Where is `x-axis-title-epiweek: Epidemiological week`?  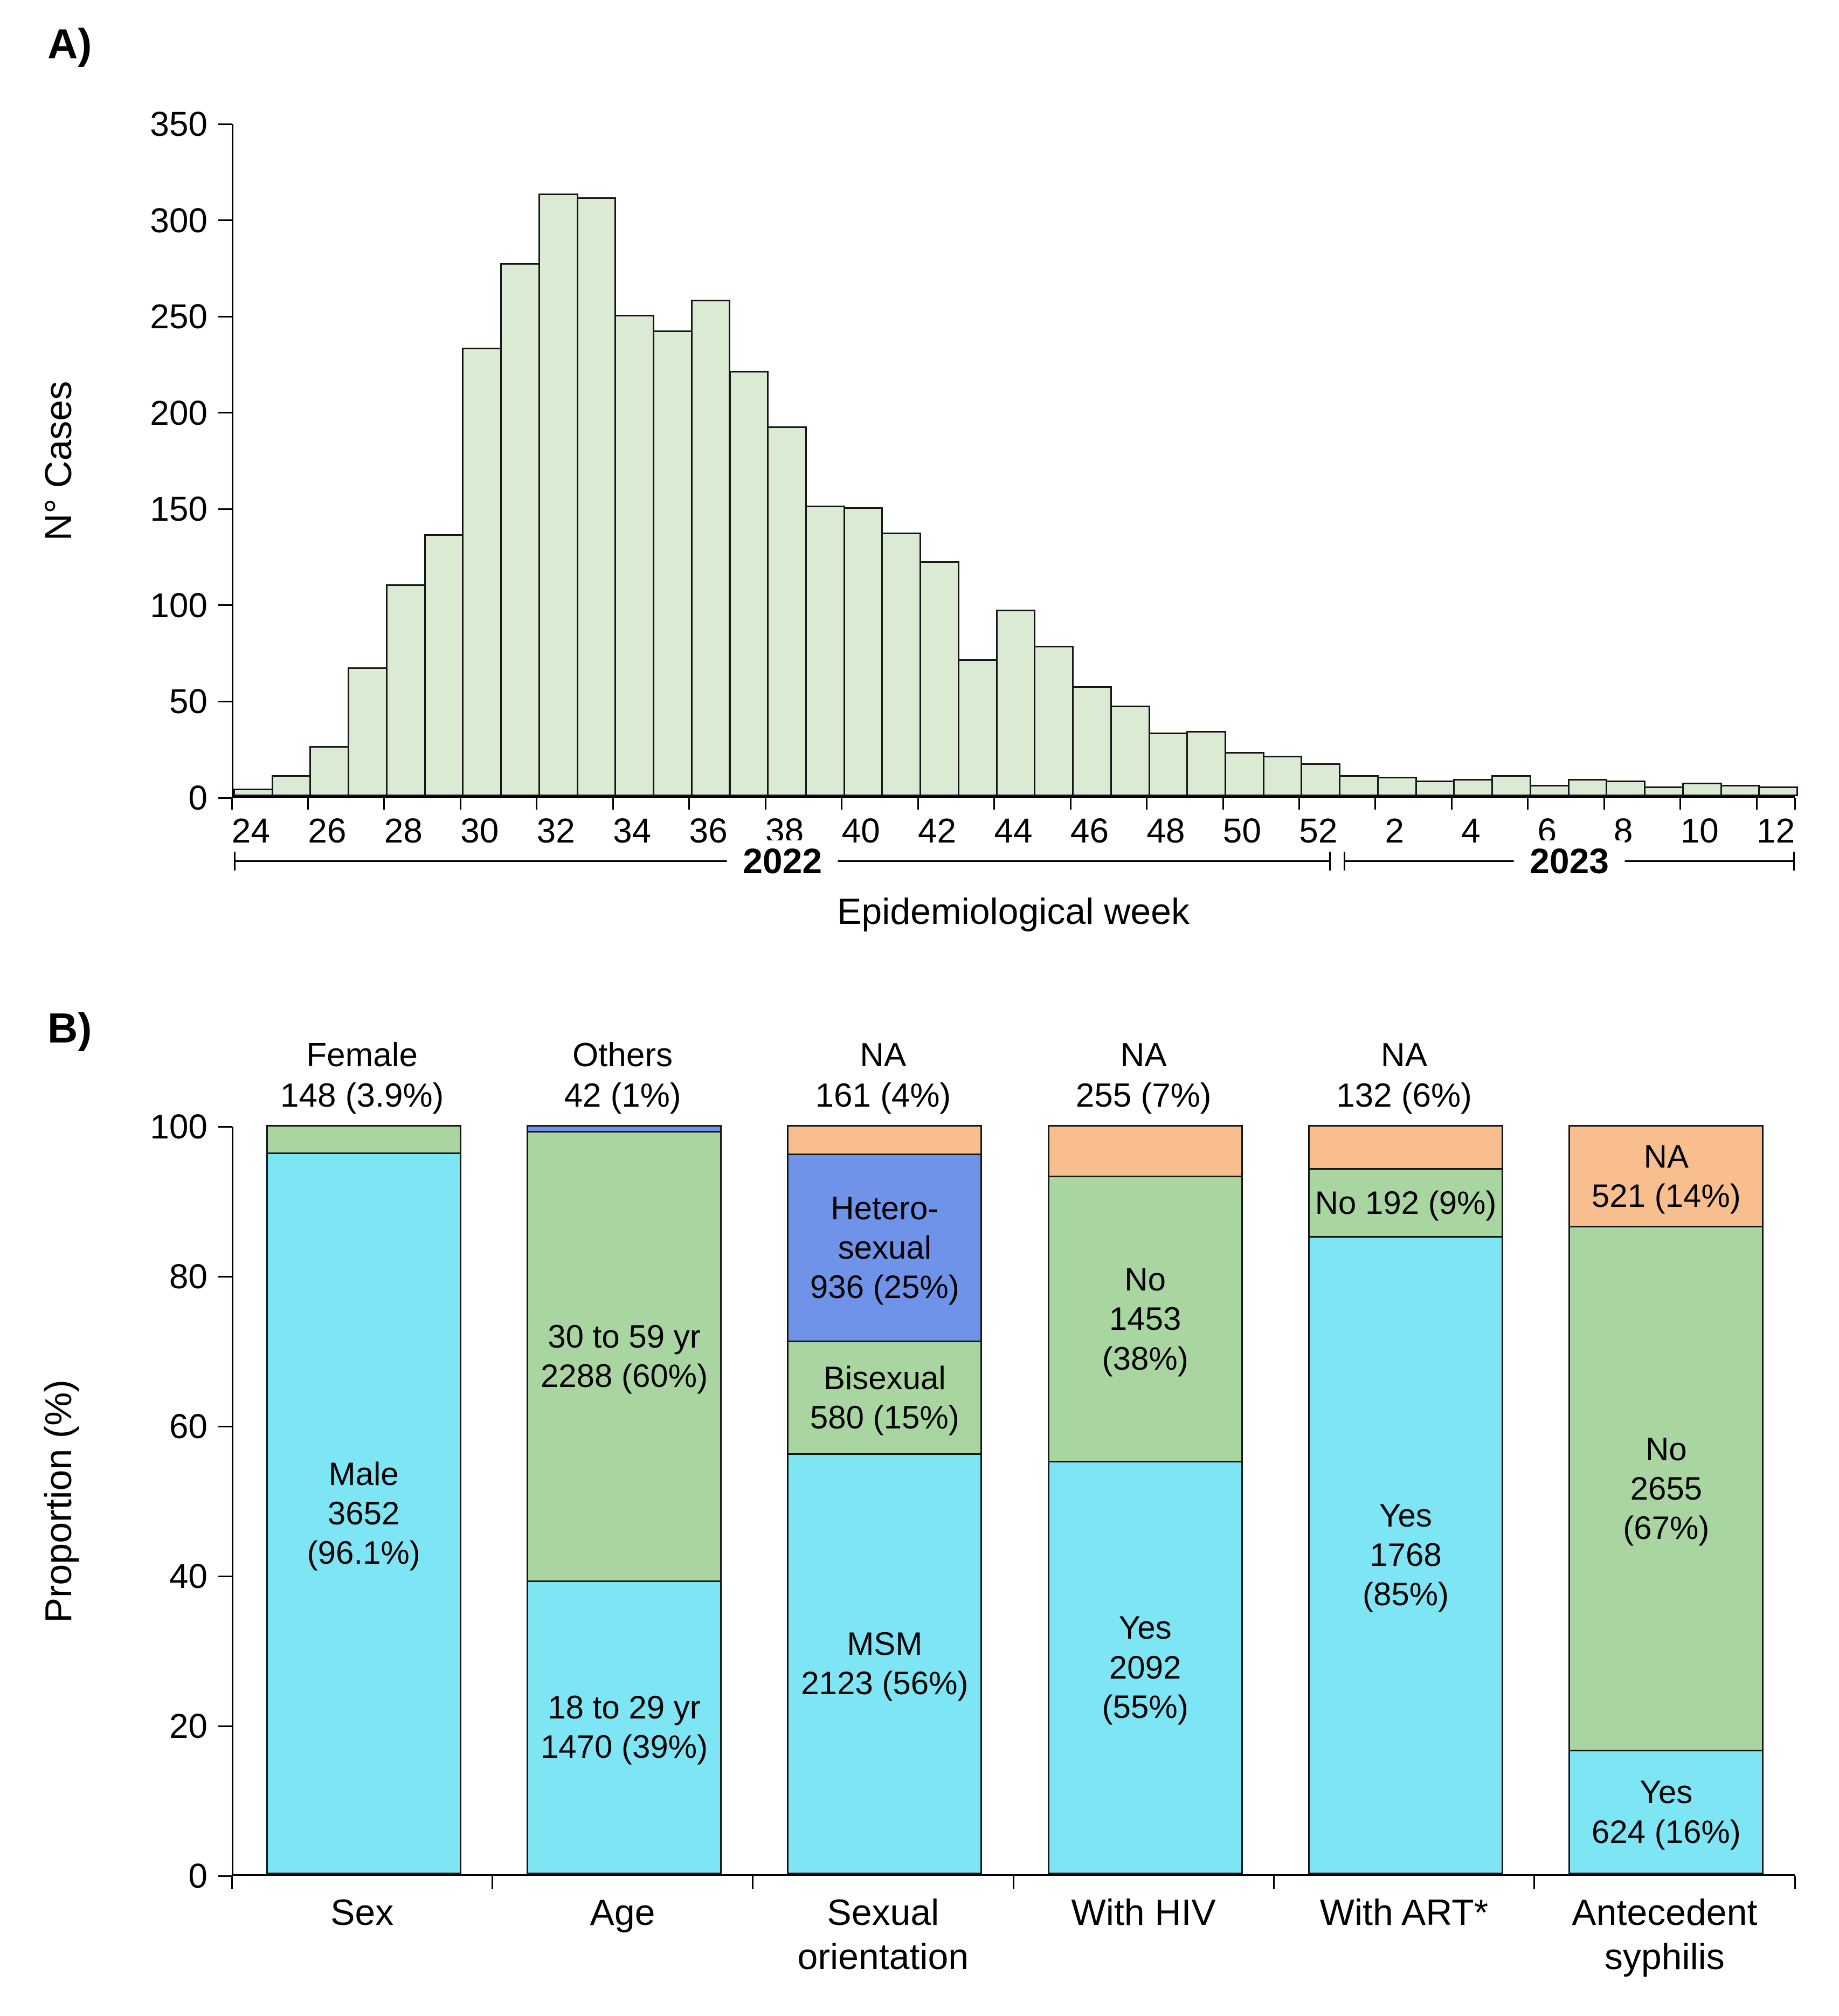 x-axis-title-epiweek: Epidemiological week is located at coordinates (1013, 912).